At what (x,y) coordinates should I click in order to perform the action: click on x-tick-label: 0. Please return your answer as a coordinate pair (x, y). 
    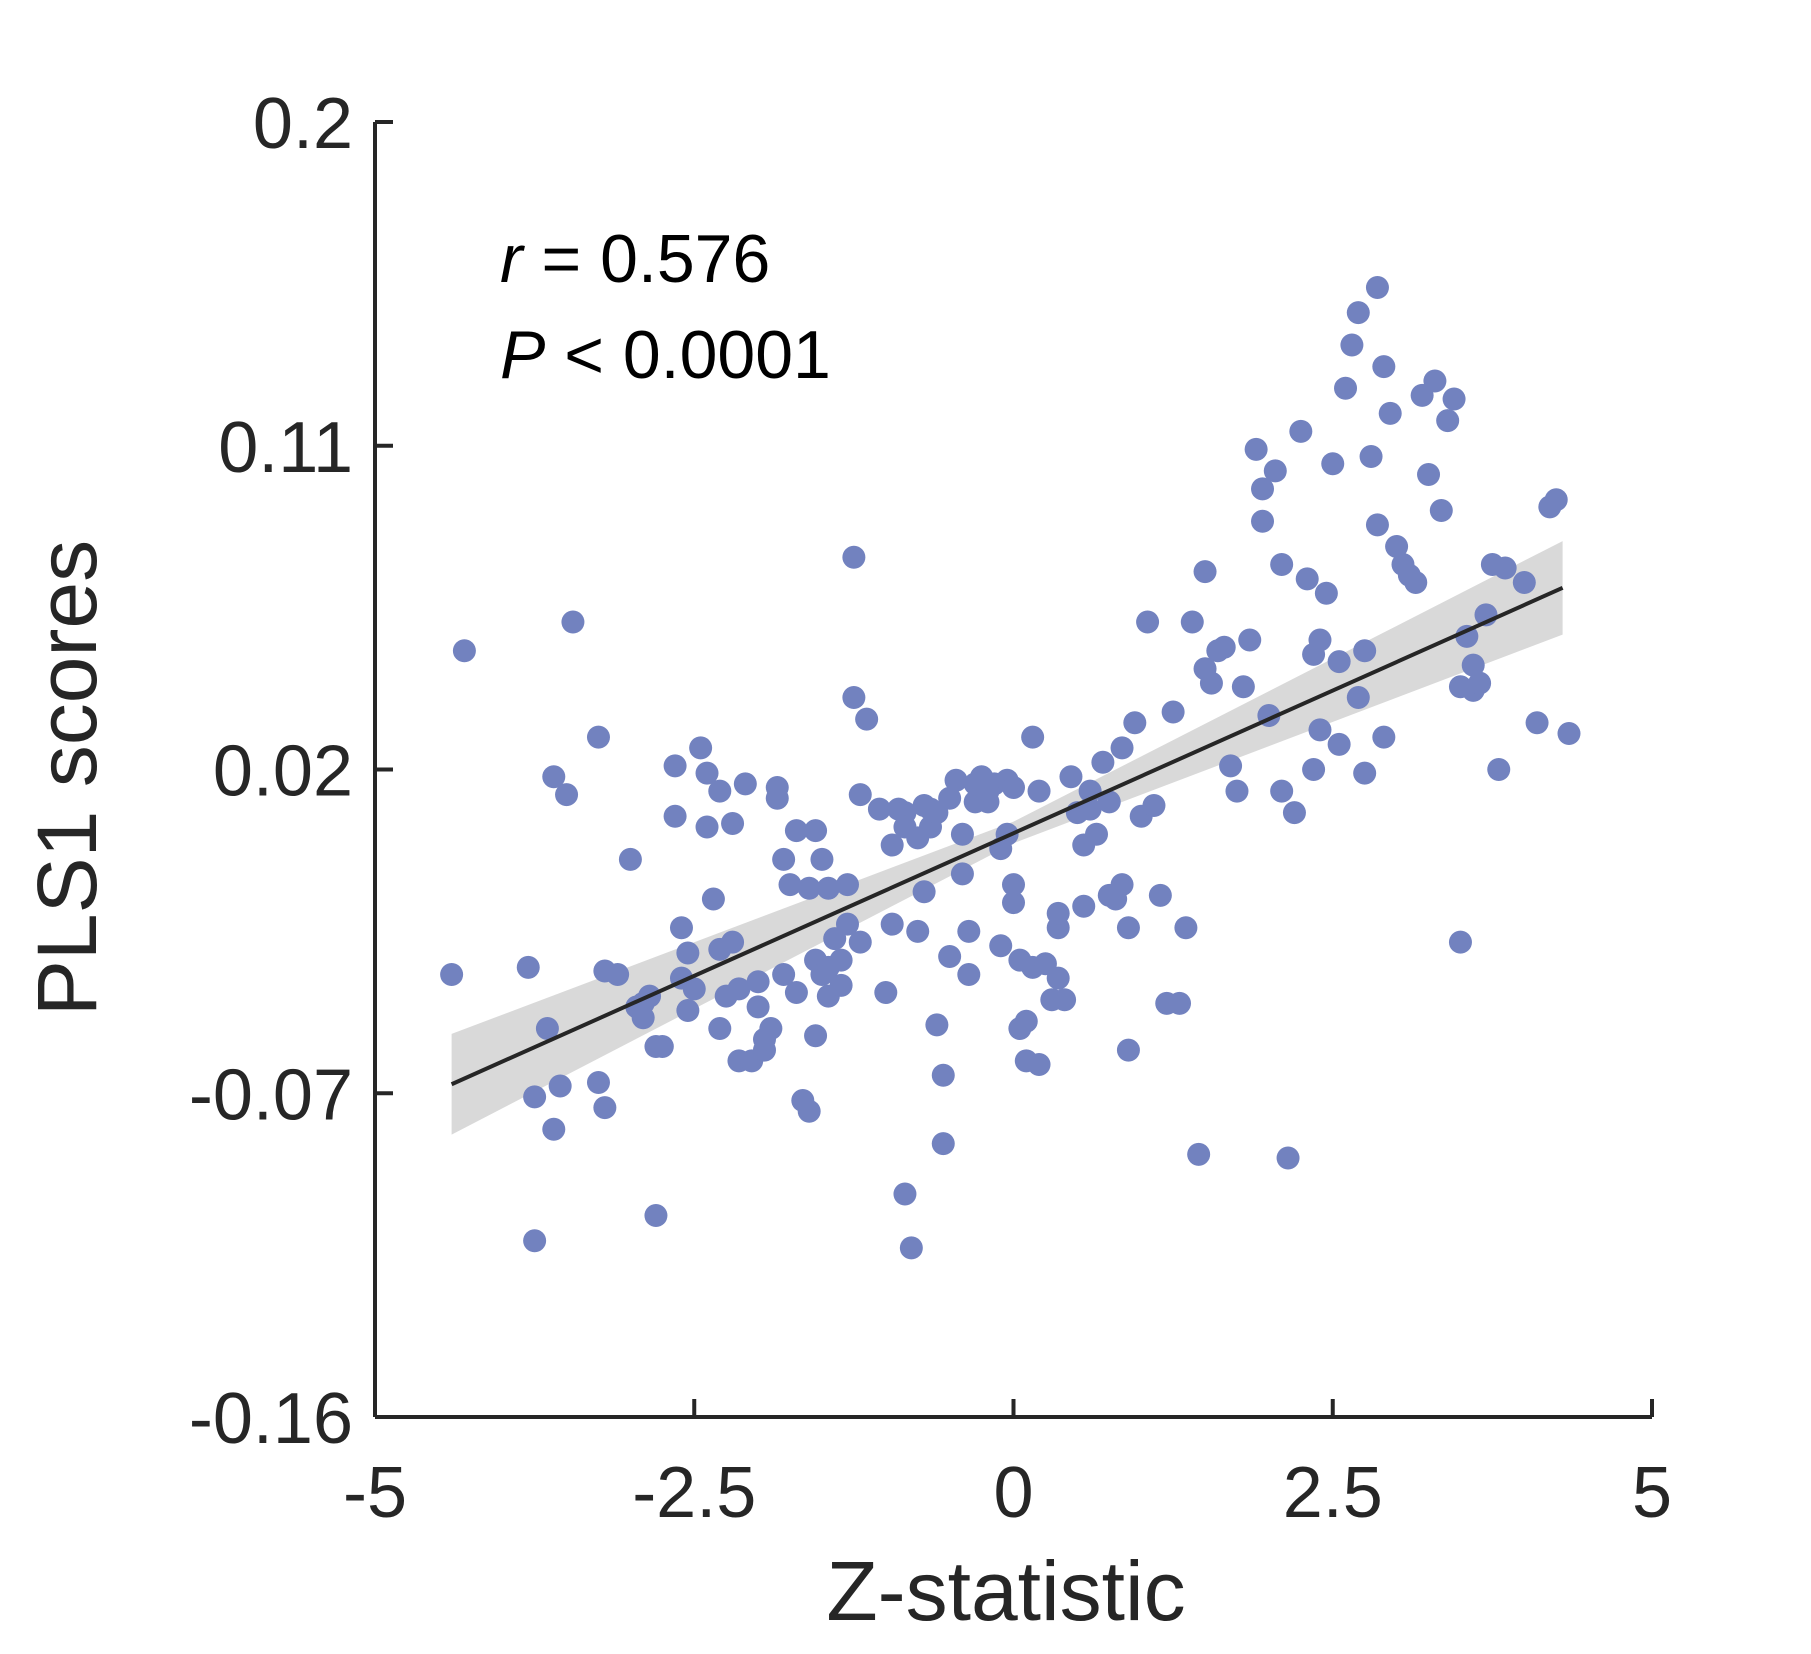
    Looking at the image, I should click on (1013, 1493).